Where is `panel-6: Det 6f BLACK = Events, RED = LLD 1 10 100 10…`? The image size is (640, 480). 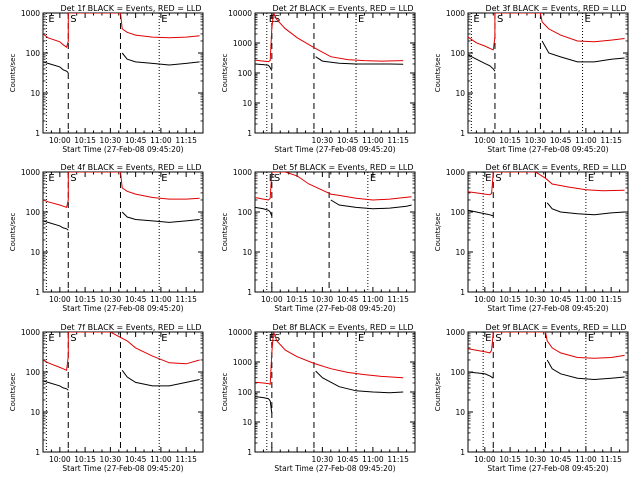
panel-6: Det 6f BLACK = Events, RED = LLD 1 10 100 10… is located at coordinates (531, 238).